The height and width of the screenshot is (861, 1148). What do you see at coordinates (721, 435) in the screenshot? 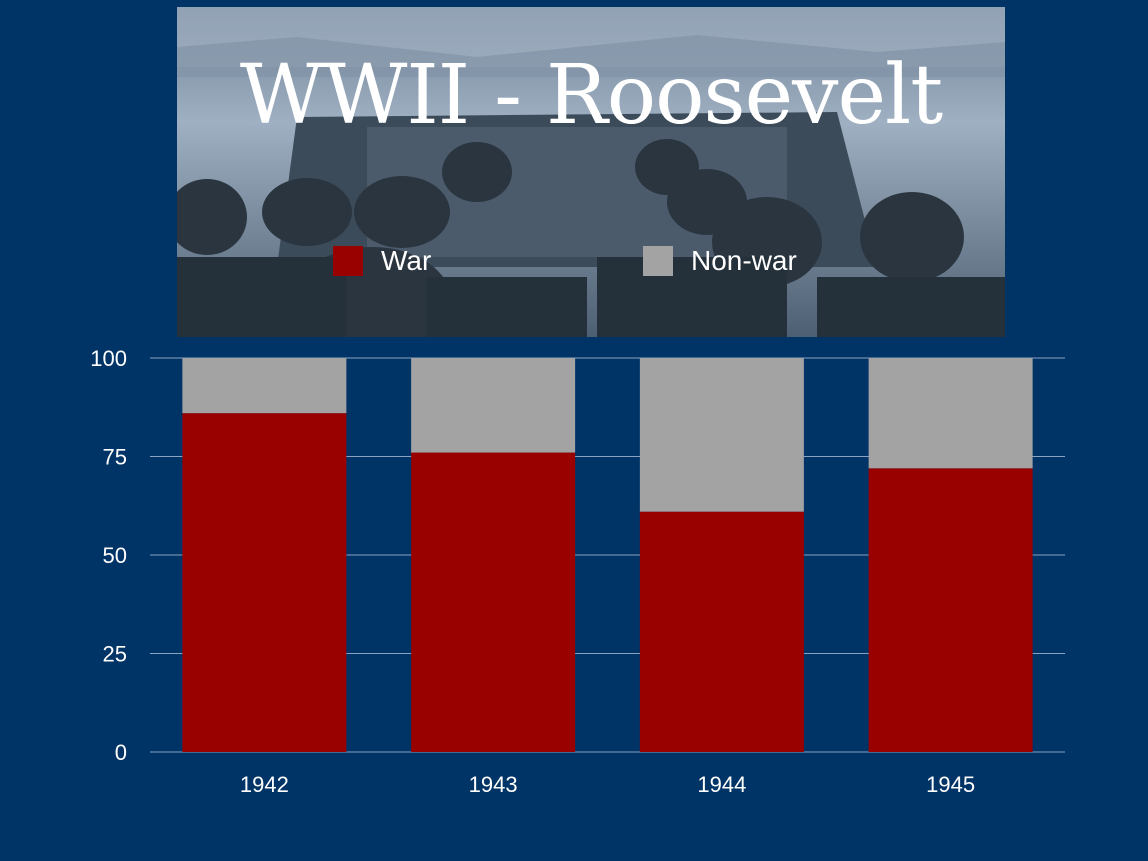
I see `bar-non-war-1944` at bounding box center [721, 435].